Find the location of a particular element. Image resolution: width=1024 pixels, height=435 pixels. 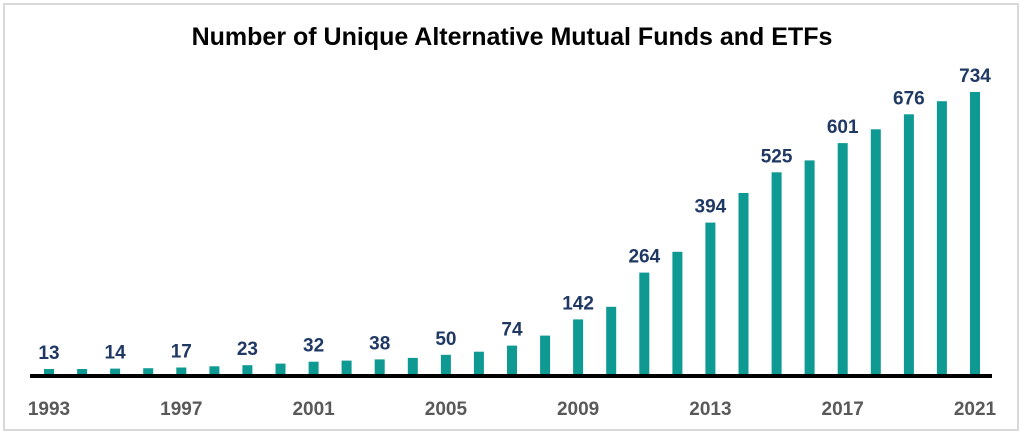

bar-2010 is located at coordinates (611, 340).